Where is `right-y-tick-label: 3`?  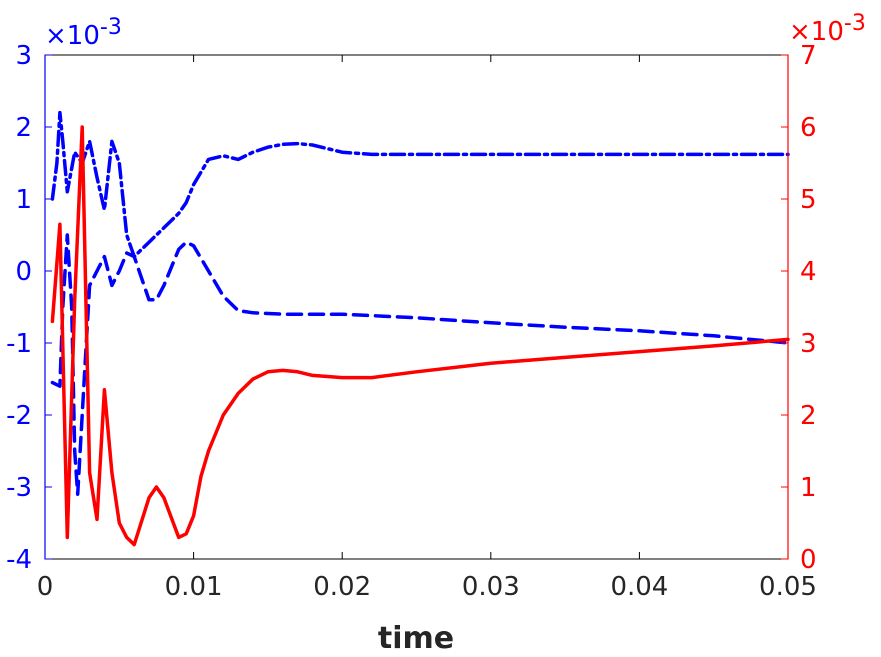 right-y-tick-label: 3 is located at coordinates (808, 344).